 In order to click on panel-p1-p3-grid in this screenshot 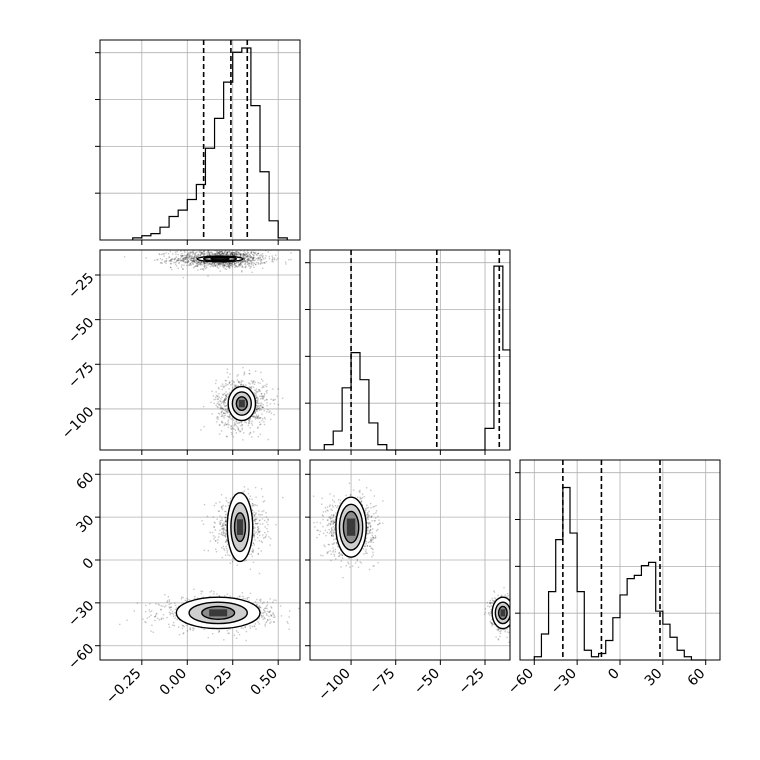, I will do `click(200, 560)`.